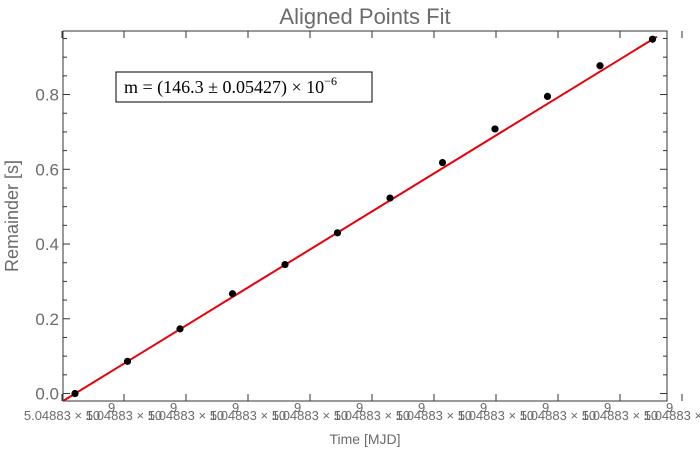  Describe the element at coordinates (224, 87) in the screenshot. I see `annotation-prefix: m = (146.3 ± 0.05427) × 10` at that location.